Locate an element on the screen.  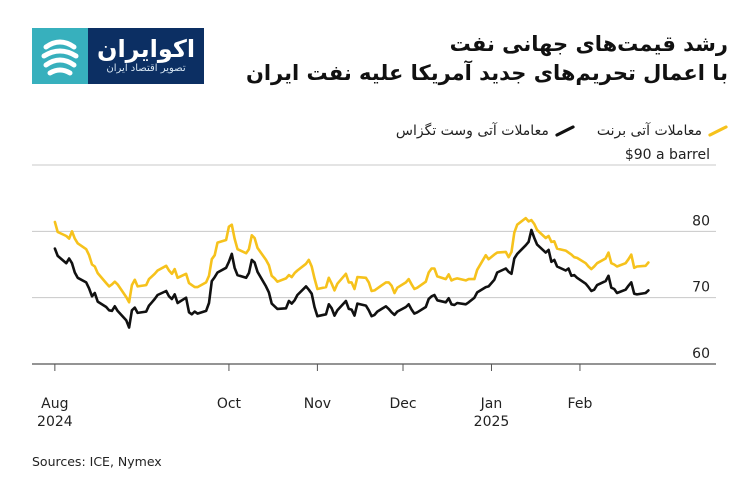
x-axis: Aug 2024 Oct Nov Dec Jan 2025 Feb is located at coordinates (314, 397).